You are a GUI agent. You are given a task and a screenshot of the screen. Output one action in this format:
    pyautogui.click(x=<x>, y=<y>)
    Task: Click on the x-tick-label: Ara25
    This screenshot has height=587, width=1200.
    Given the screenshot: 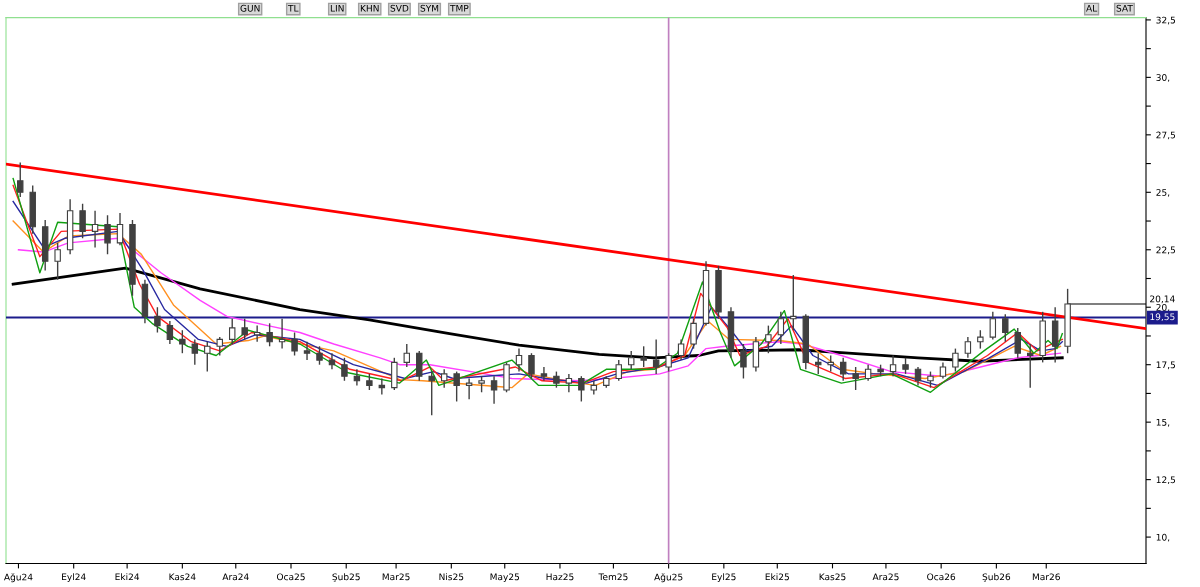 What is the action you would take?
    pyautogui.click(x=885, y=577)
    